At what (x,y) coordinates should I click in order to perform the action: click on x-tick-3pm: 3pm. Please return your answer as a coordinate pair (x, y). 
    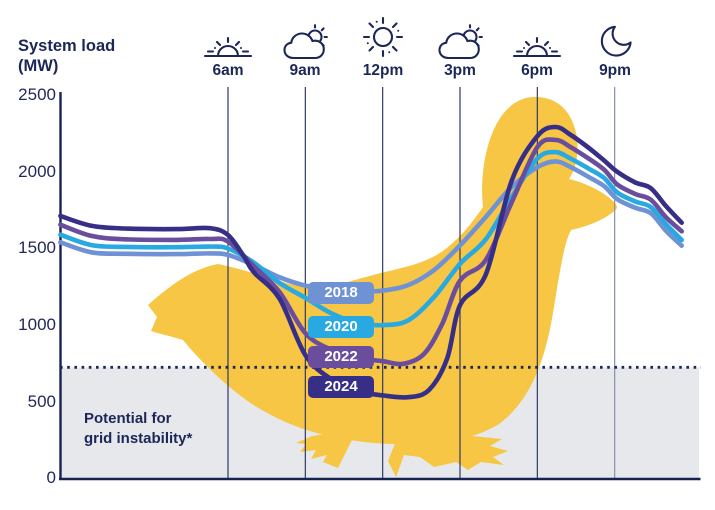
    Looking at the image, I should click on (460, 70).